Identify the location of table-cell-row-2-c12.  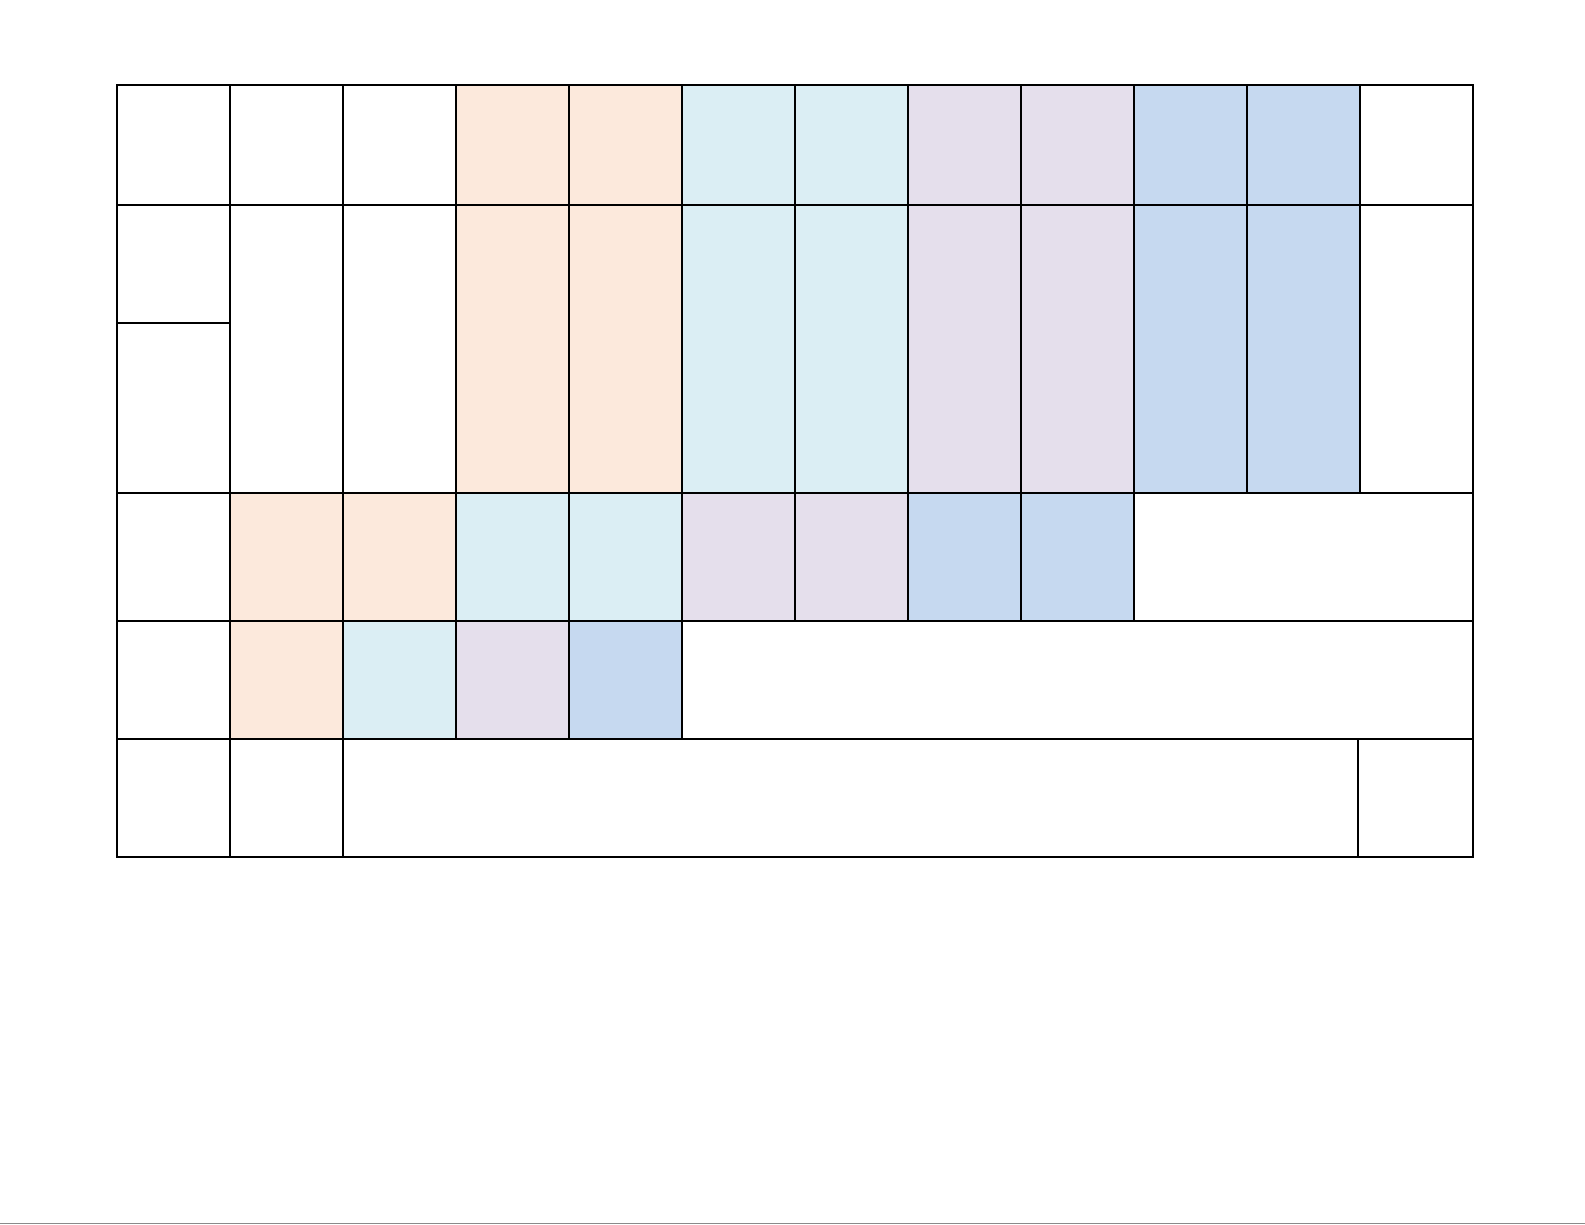
(1416, 349).